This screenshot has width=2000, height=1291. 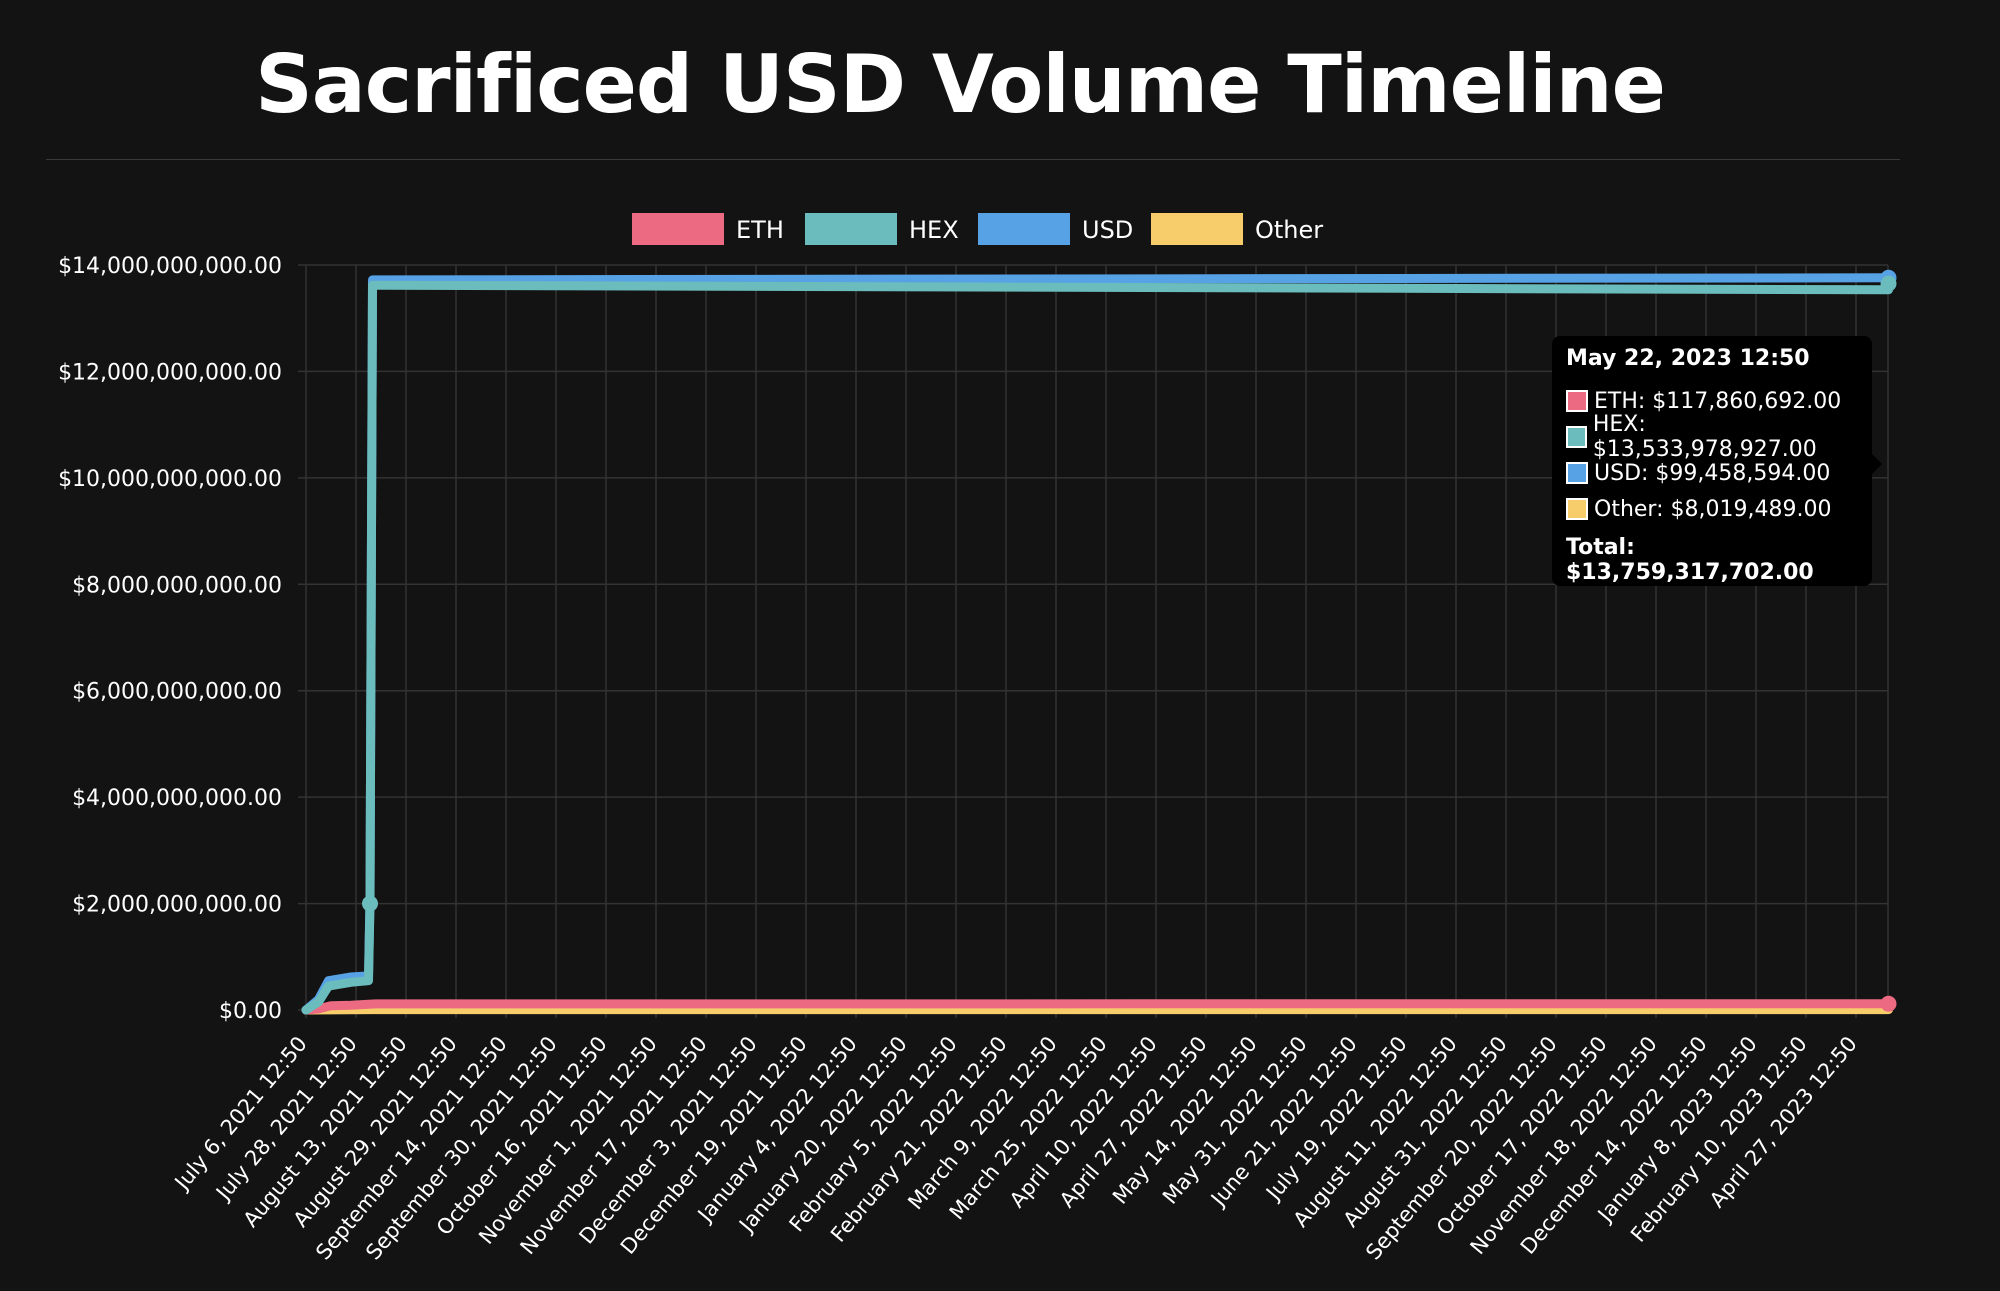 What do you see at coordinates (960, 84) in the screenshot?
I see `chart-title: Sacrificed USD Volume Timeline` at bounding box center [960, 84].